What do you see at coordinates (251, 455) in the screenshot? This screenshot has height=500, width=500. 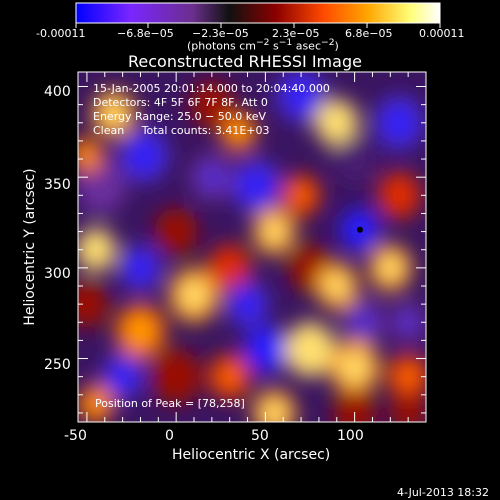 I see `x-axis-label: Heliocentric X (arcsec)` at bounding box center [251, 455].